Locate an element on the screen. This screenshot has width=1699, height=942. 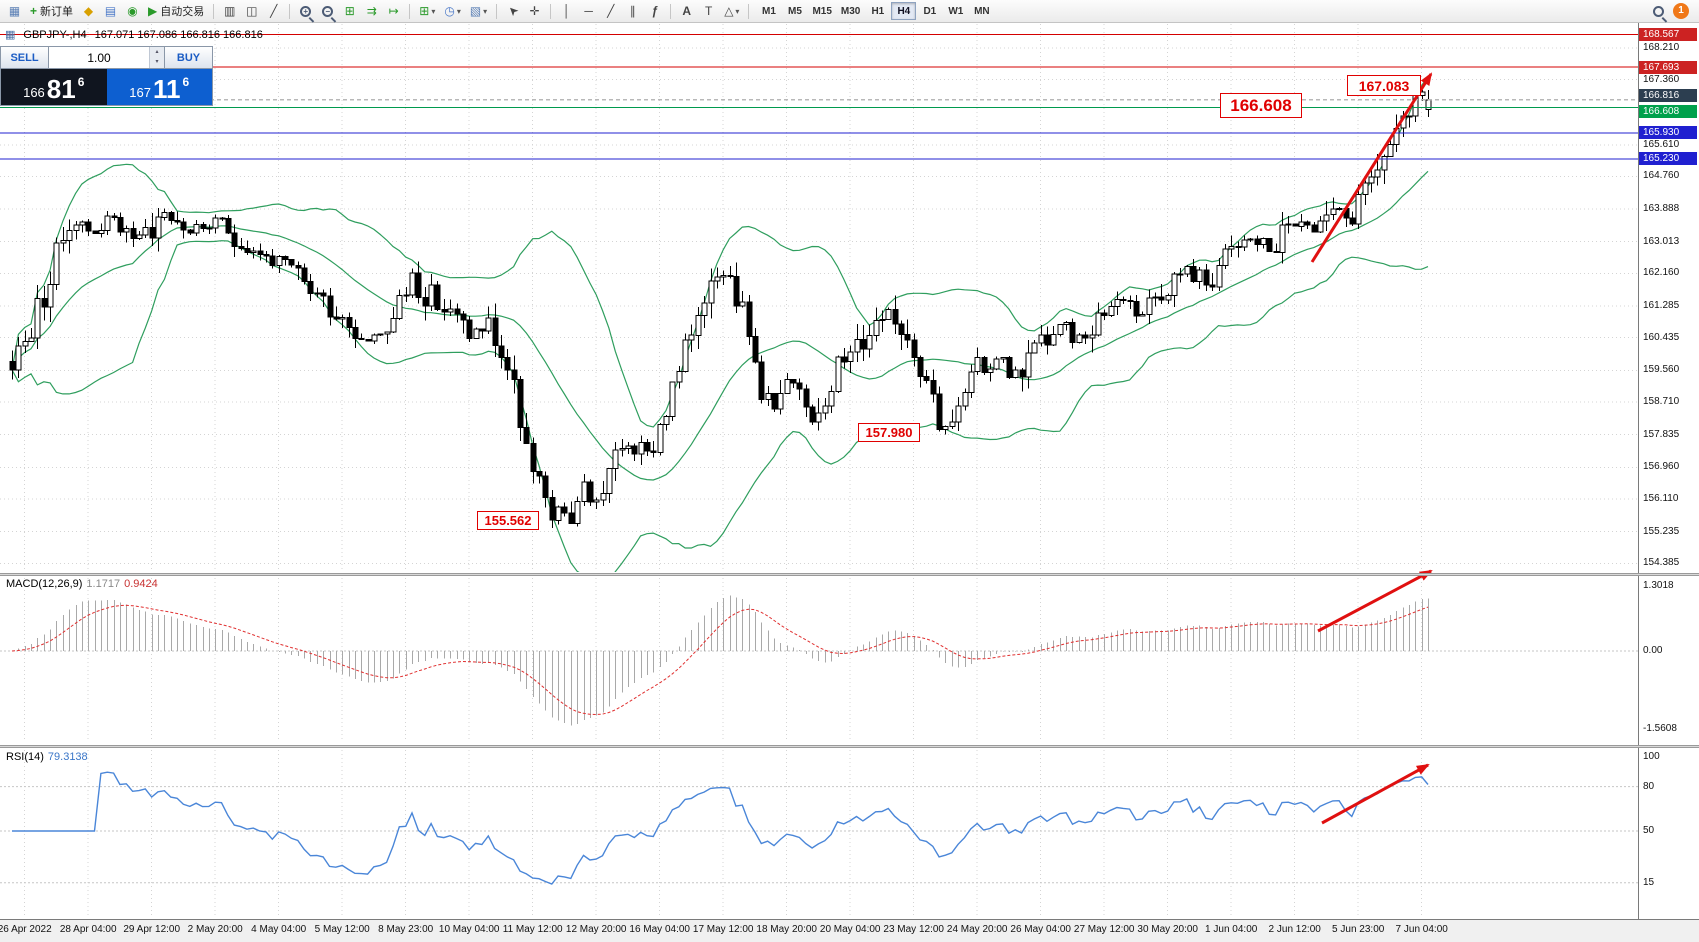
shapes-dropdown: △ ▾ is located at coordinates (732, 11).